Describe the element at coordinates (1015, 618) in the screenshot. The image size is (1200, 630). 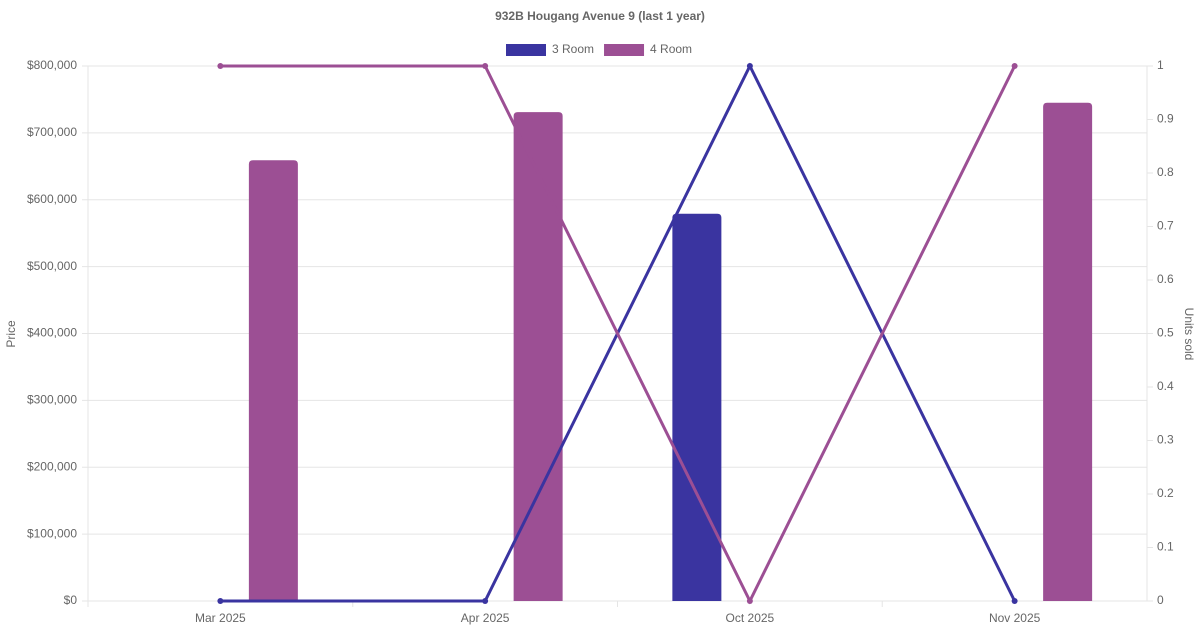
I see `x-tick-label: Nov 2025` at that location.